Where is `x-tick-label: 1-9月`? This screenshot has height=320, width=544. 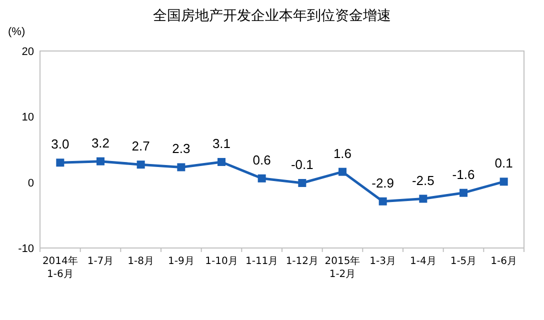 x-tick-label: 1-9月 is located at coordinates (181, 261).